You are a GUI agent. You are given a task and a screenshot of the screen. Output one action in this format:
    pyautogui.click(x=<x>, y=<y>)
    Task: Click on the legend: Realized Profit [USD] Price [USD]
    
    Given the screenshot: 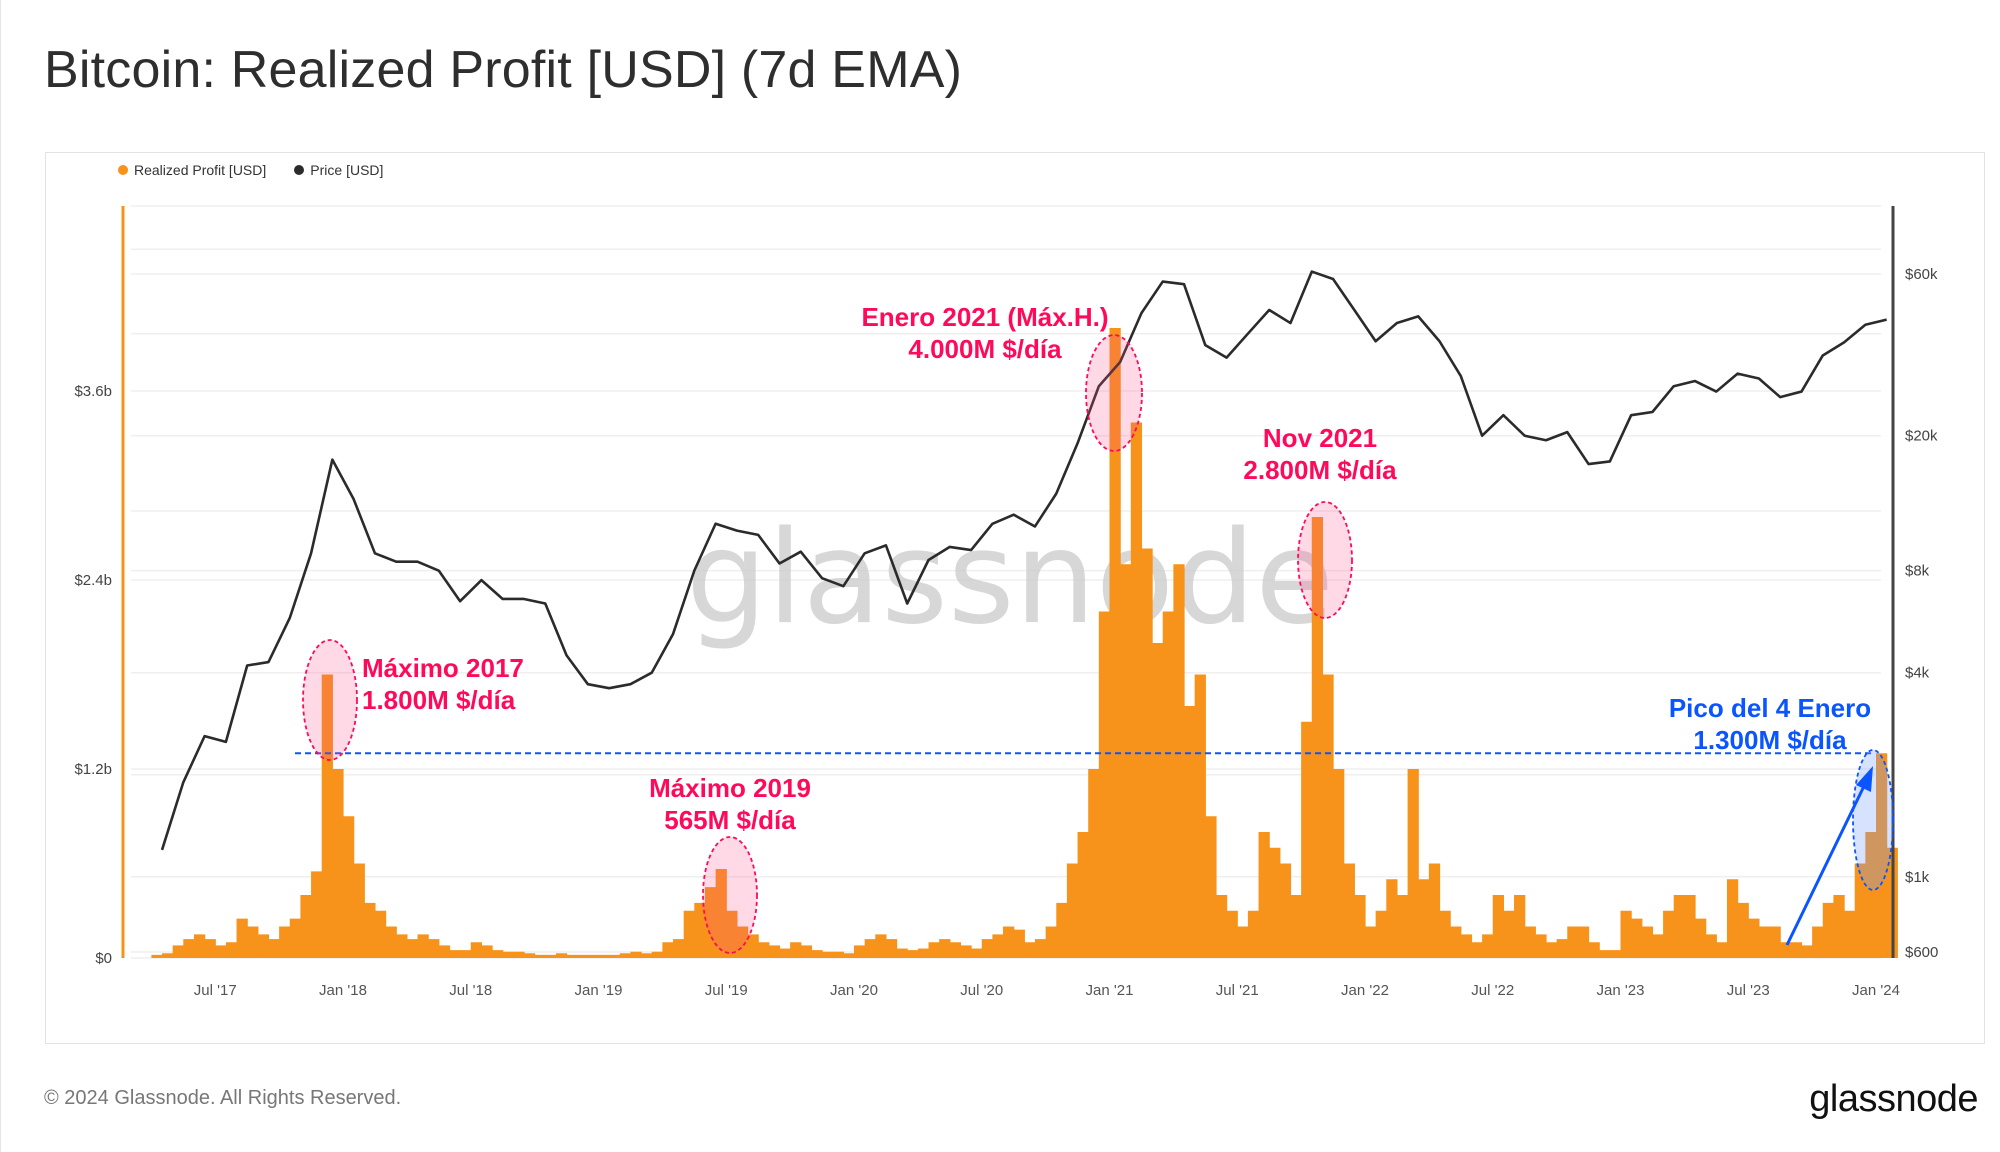 What is the action you would take?
    pyautogui.click(x=250, y=170)
    